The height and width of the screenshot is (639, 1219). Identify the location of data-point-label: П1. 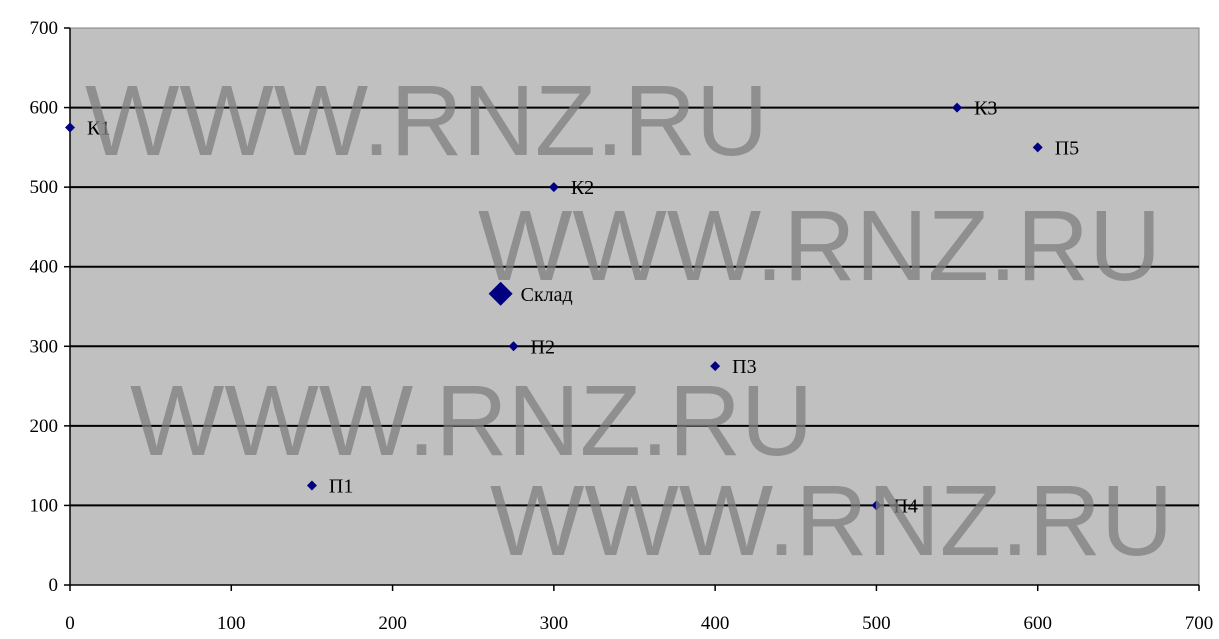
(341, 487).